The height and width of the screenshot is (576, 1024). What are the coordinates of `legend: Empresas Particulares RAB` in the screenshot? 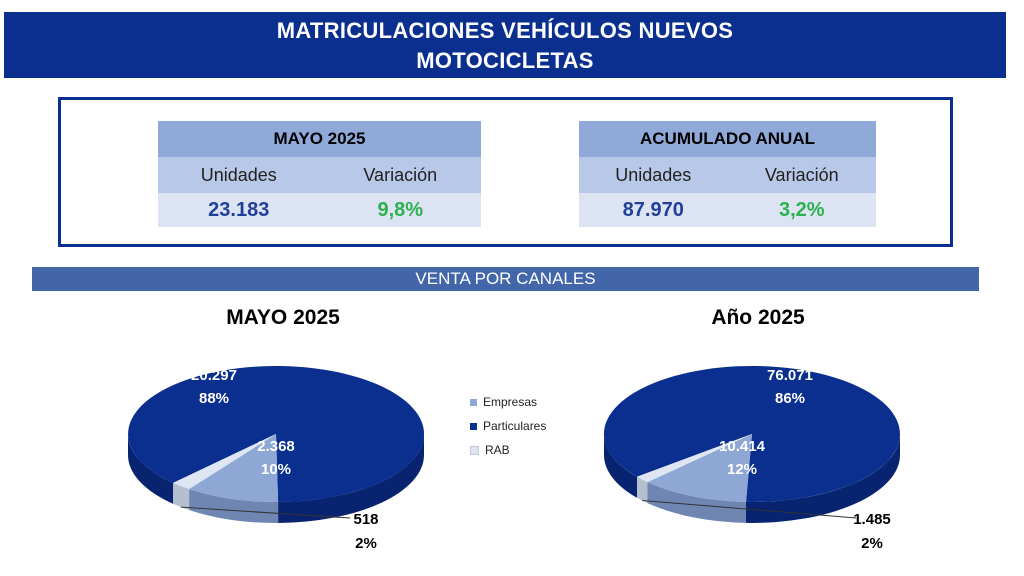 It's located at (508, 426).